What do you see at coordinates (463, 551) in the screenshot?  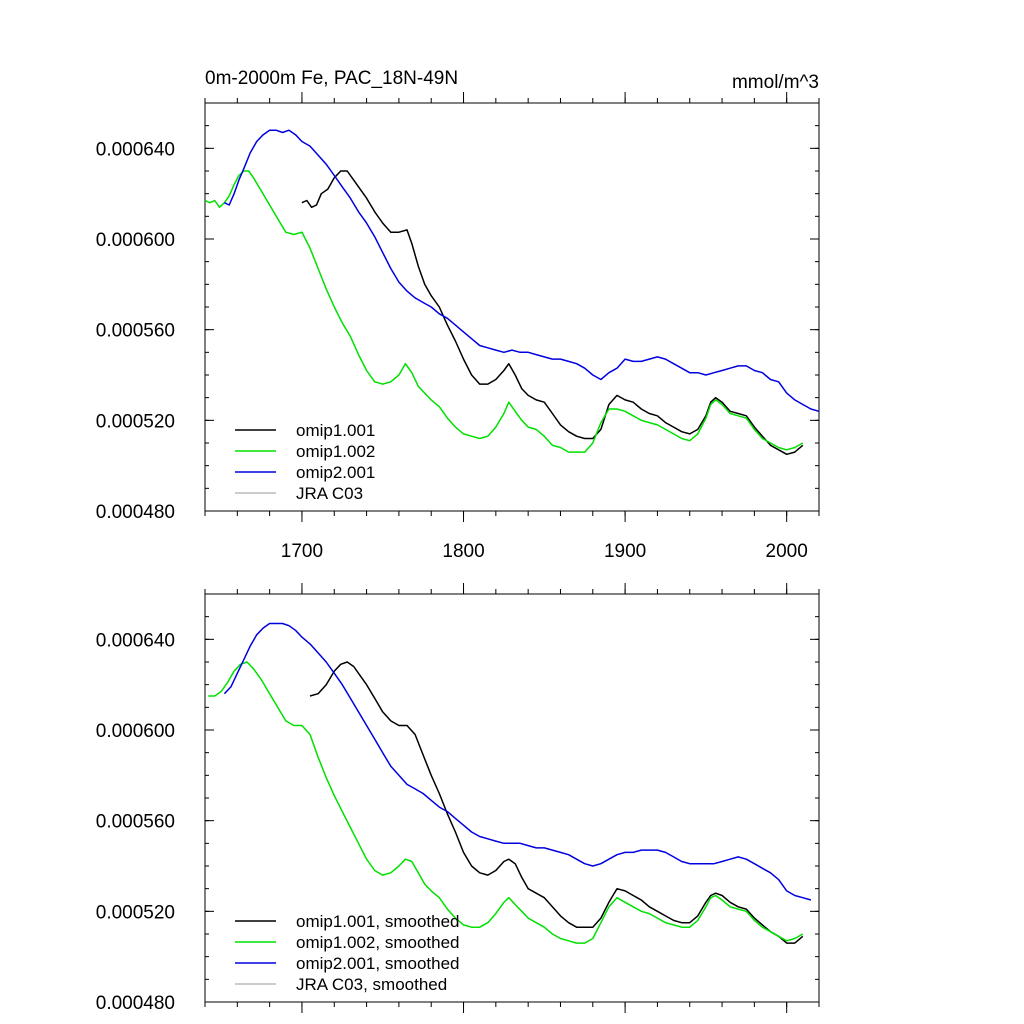 I see `x-tick-label: 1800` at bounding box center [463, 551].